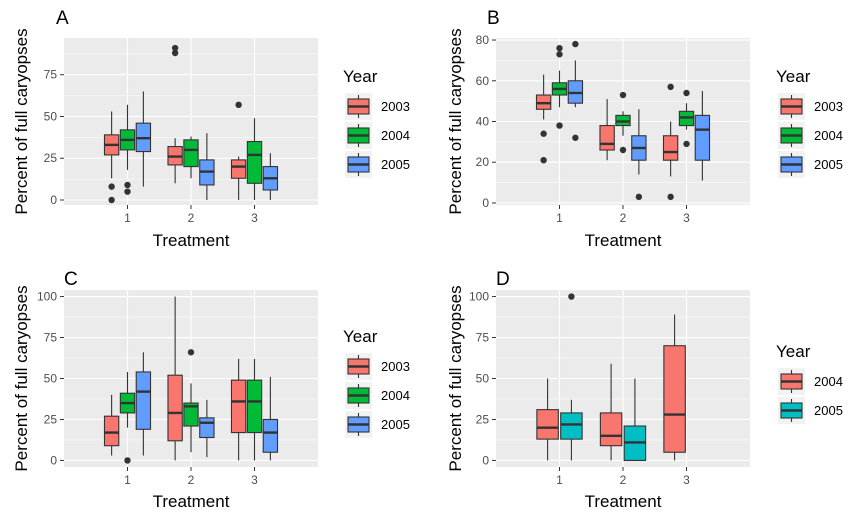  Describe the element at coordinates (493, 18) in the screenshot. I see `panel-tag: B` at that location.